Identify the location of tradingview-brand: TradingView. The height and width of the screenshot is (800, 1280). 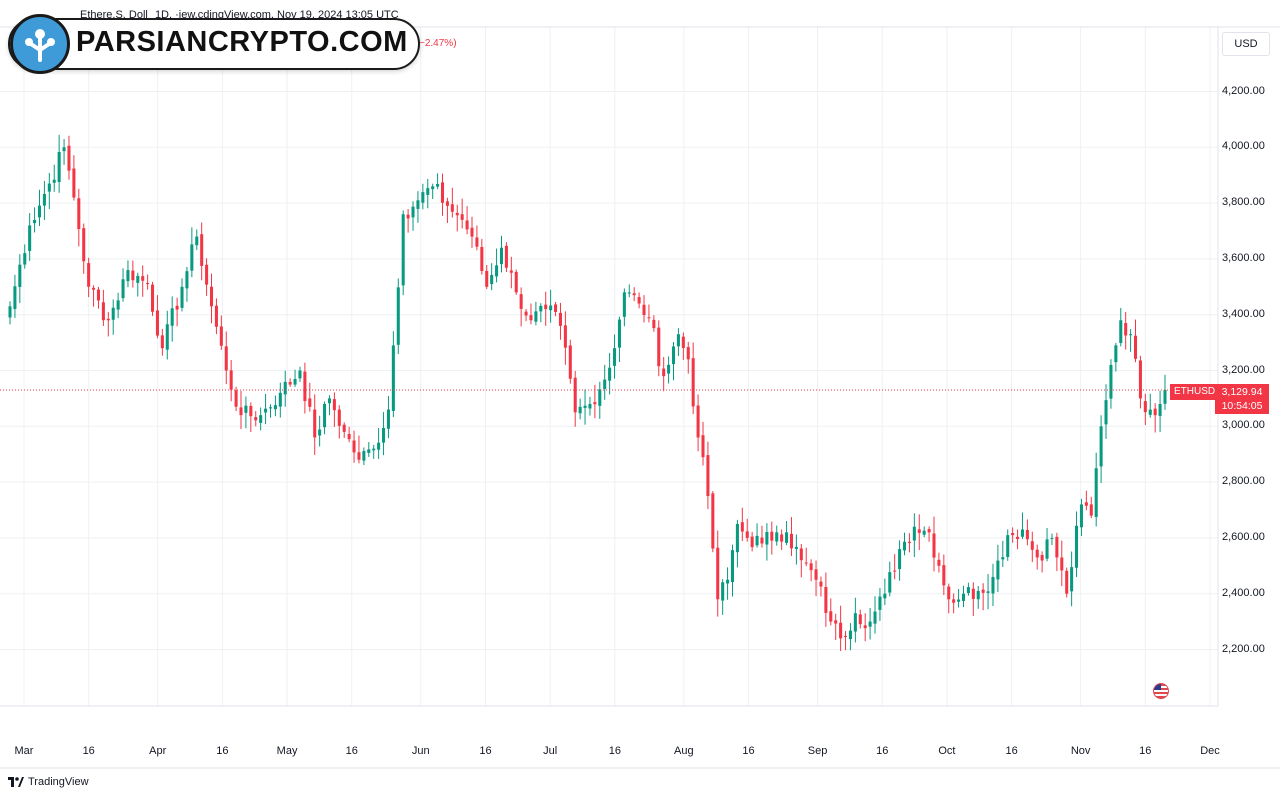
(48, 782).